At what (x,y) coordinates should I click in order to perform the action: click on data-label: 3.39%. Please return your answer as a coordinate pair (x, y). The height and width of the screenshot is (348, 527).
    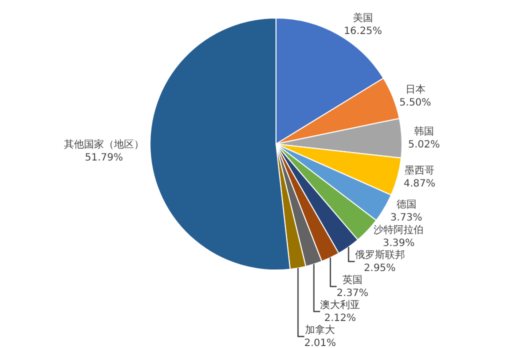
    Looking at the image, I should click on (398, 244).